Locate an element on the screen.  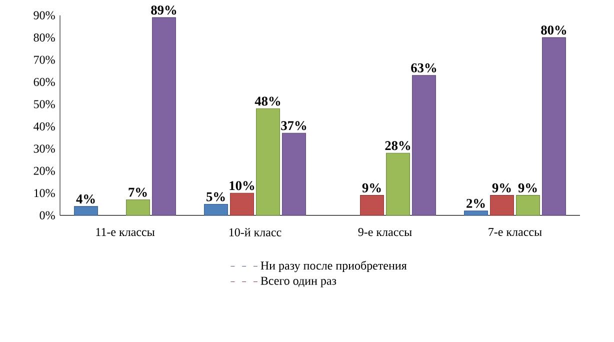
y-tick-label: 10% is located at coordinates (44, 193).